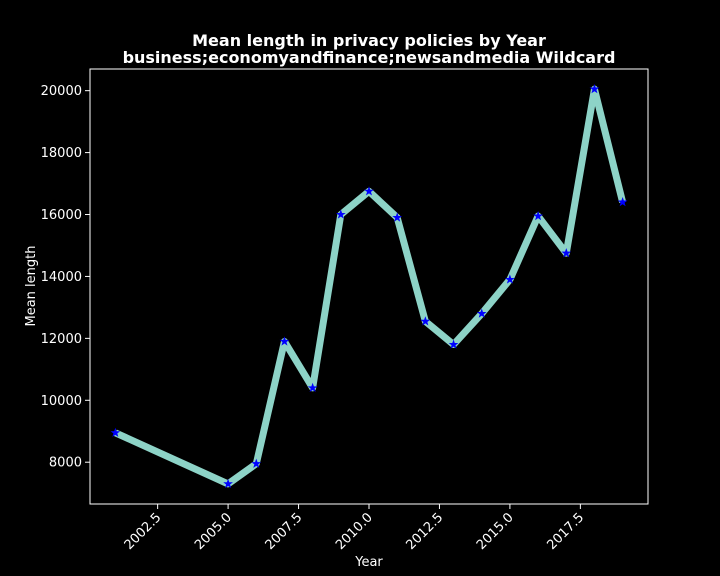 Image resolution: width=720 pixels, height=576 pixels. Describe the element at coordinates (284, 531) in the screenshot. I see `x-tick-label: 2007.5` at that location.